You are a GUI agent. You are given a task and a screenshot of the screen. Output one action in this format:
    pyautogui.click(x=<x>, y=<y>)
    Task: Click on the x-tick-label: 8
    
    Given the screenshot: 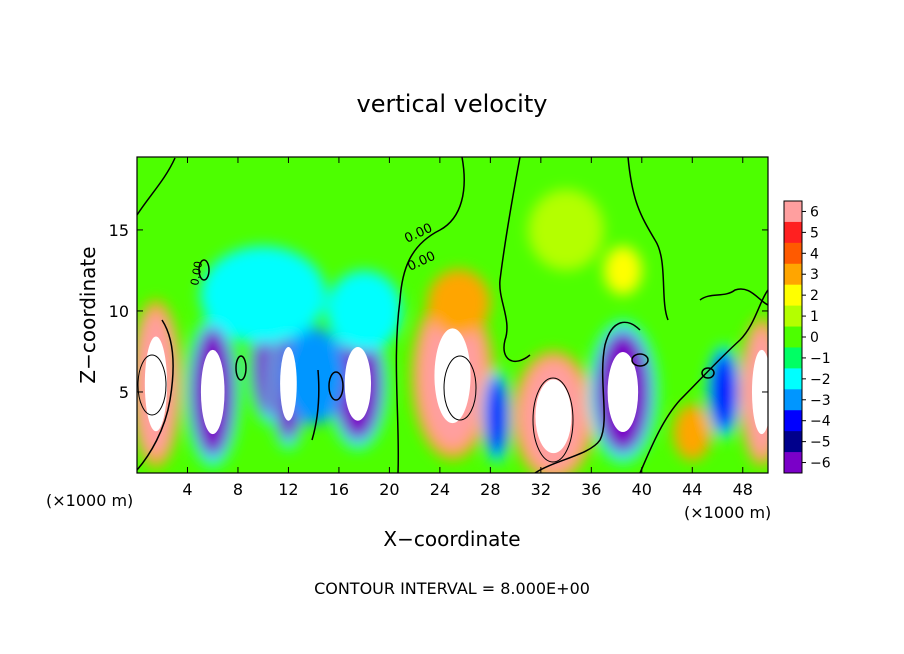 What is the action you would take?
    pyautogui.click(x=238, y=489)
    